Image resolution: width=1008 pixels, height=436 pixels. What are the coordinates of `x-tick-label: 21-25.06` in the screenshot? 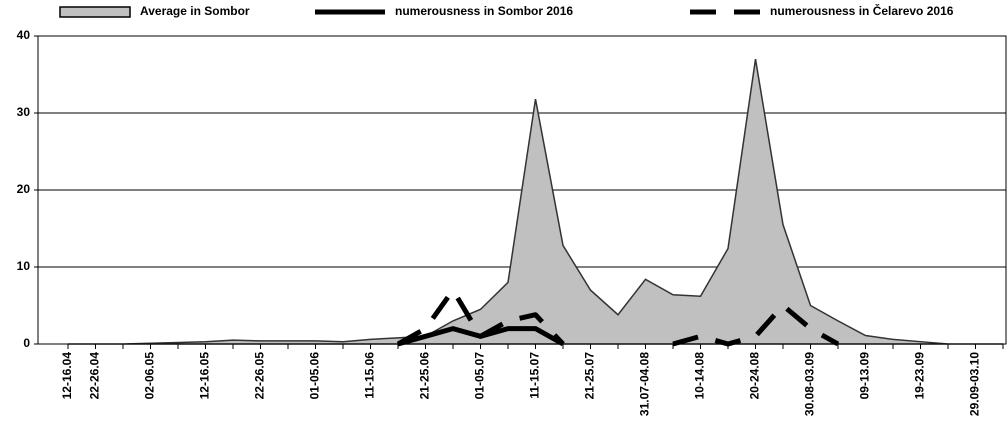 It's located at (425, 376).